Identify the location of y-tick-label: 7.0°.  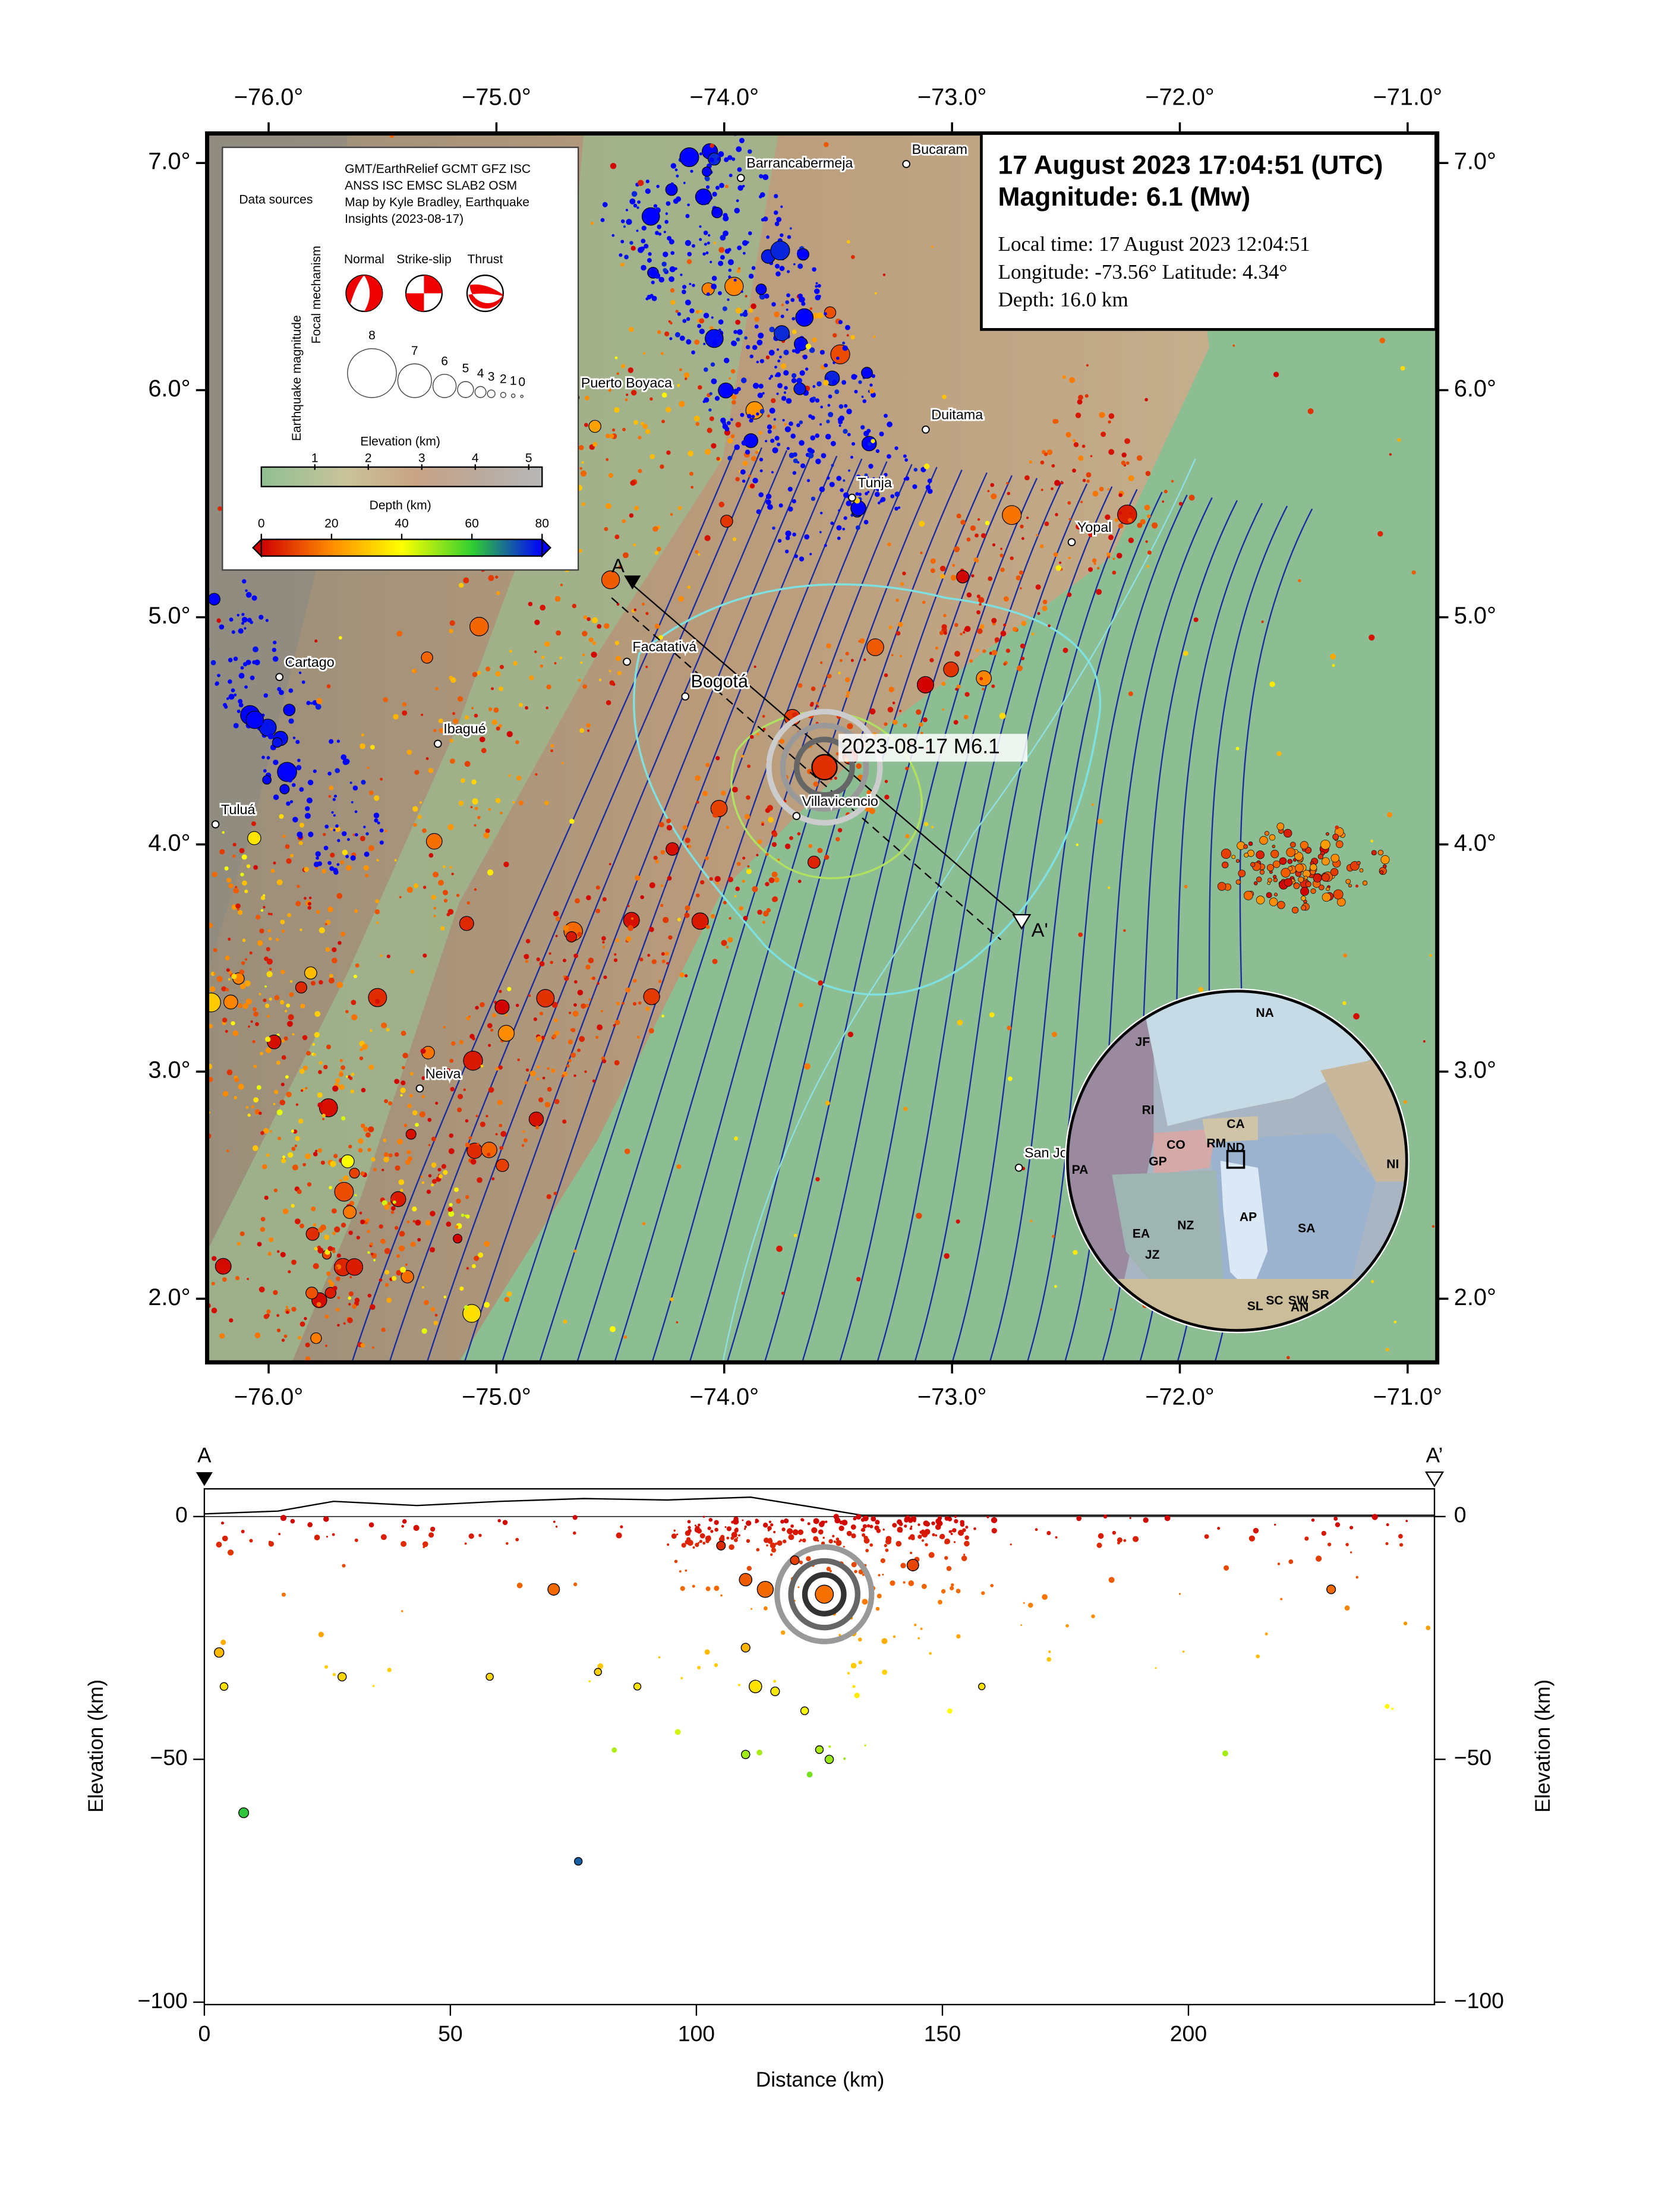
(169, 162).